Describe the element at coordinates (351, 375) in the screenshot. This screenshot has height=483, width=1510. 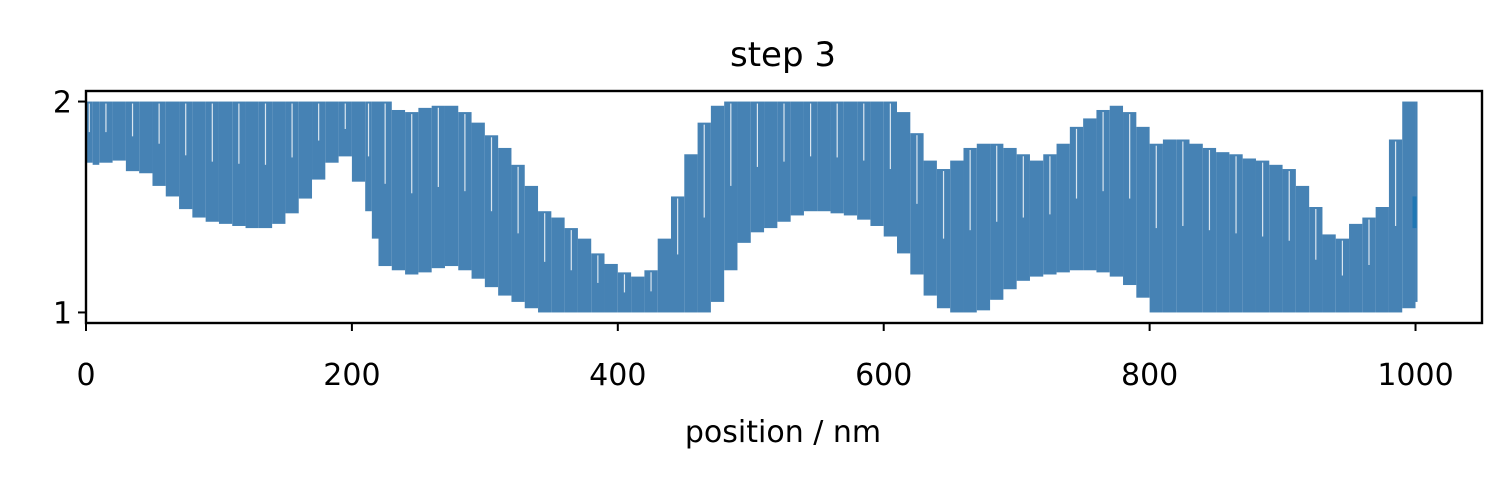
I see `x-tick-label: 200` at that location.